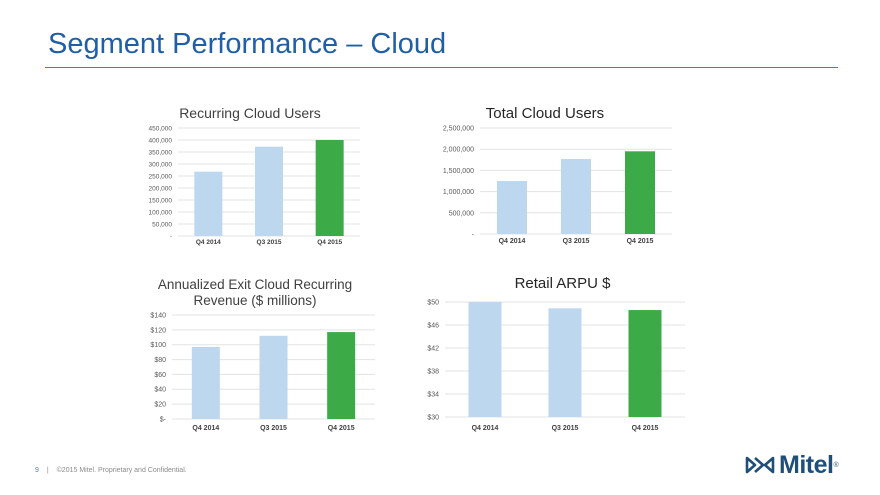  What do you see at coordinates (441, 67) in the screenshot?
I see `title-divider` at bounding box center [441, 67].